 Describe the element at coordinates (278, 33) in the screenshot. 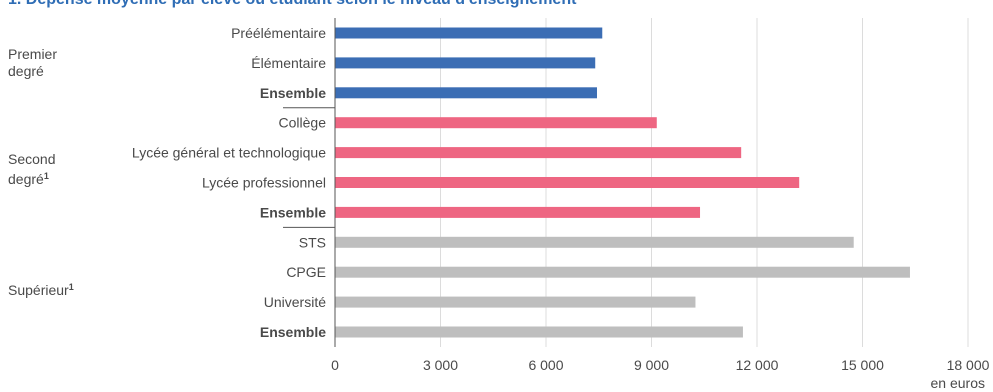

I see `category-label: Préélémentaire` at that location.